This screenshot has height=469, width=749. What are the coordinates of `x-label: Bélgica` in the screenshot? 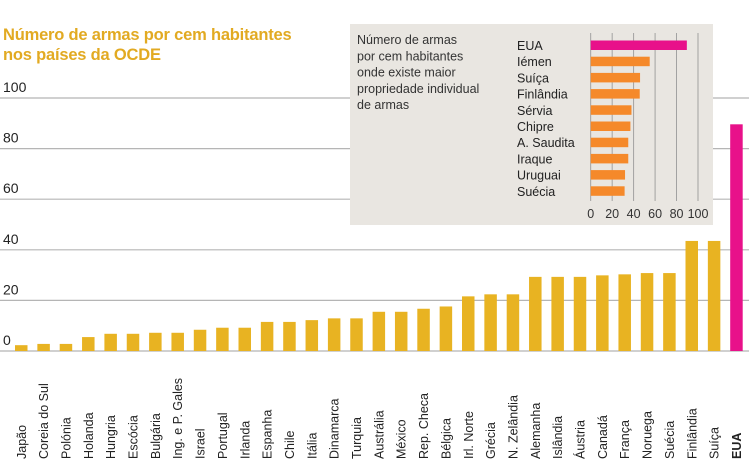 It's located at (446, 438).